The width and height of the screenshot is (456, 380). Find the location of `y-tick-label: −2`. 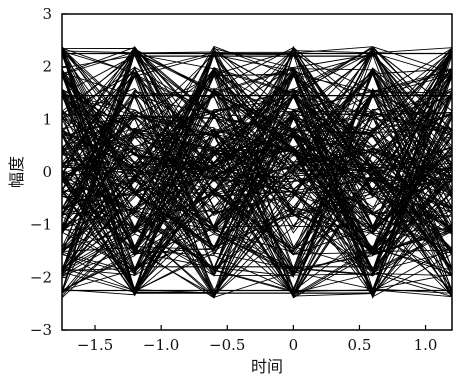

y-tick-label: −2 is located at coordinates (41, 277).